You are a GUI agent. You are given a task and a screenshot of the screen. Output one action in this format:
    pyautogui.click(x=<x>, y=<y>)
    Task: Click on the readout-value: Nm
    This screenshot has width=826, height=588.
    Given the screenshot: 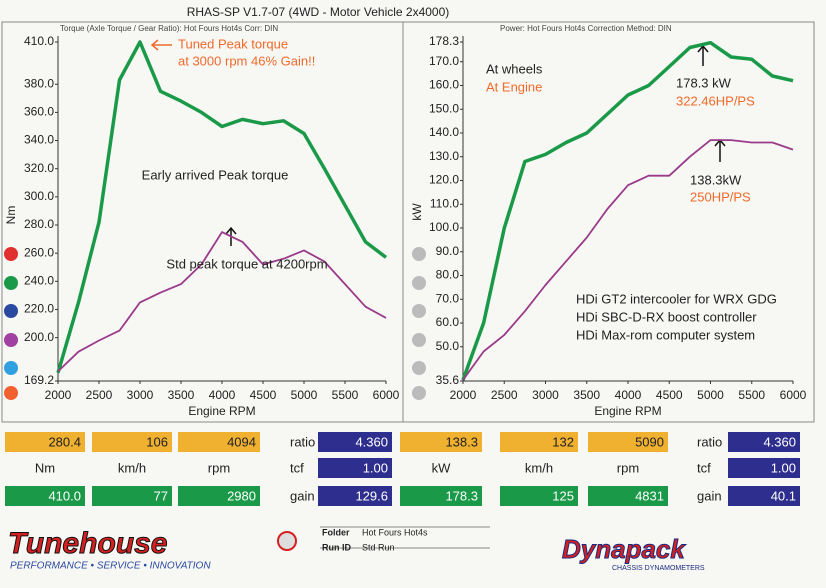 What is the action you would take?
    pyautogui.click(x=45, y=467)
    